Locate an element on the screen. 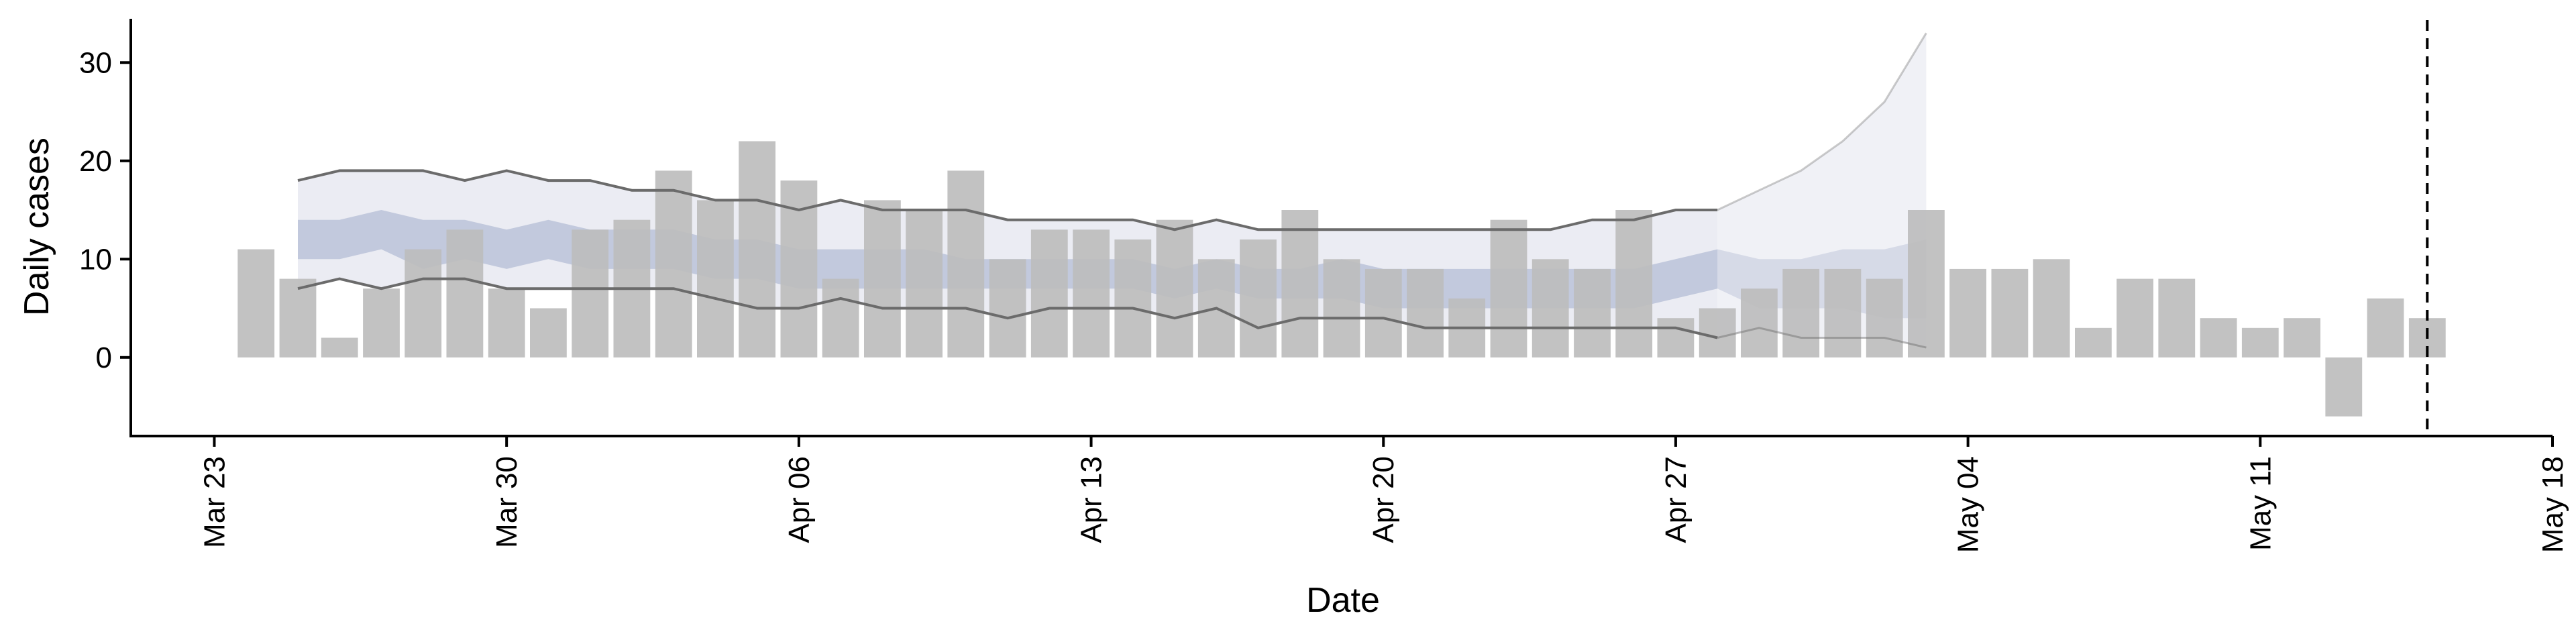 The image size is (2576, 644). y-tick-label: 0 is located at coordinates (104, 357).